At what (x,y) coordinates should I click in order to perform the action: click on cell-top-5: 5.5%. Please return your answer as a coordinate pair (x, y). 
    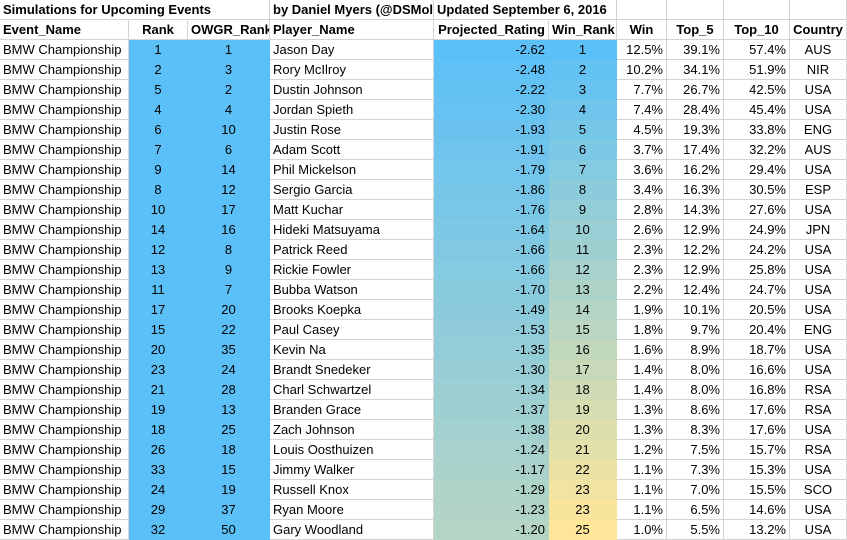
    Looking at the image, I should click on (695, 530).